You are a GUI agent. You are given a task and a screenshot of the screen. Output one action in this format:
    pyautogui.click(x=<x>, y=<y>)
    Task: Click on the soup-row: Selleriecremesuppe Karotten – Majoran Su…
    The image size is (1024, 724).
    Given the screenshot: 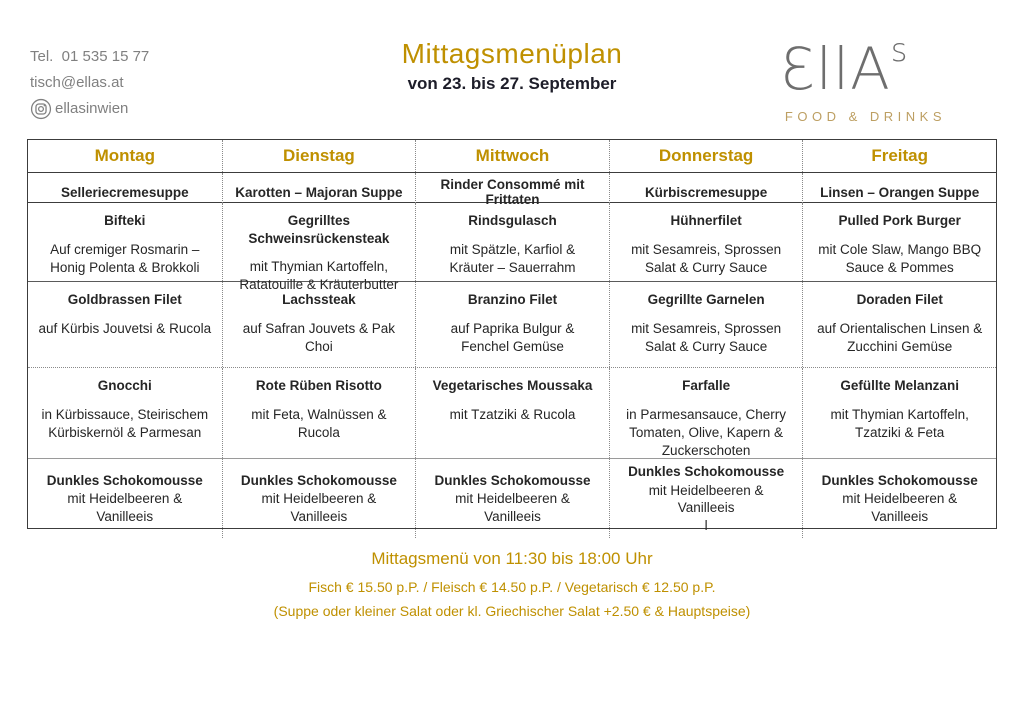 What is the action you would take?
    pyautogui.click(x=512, y=192)
    